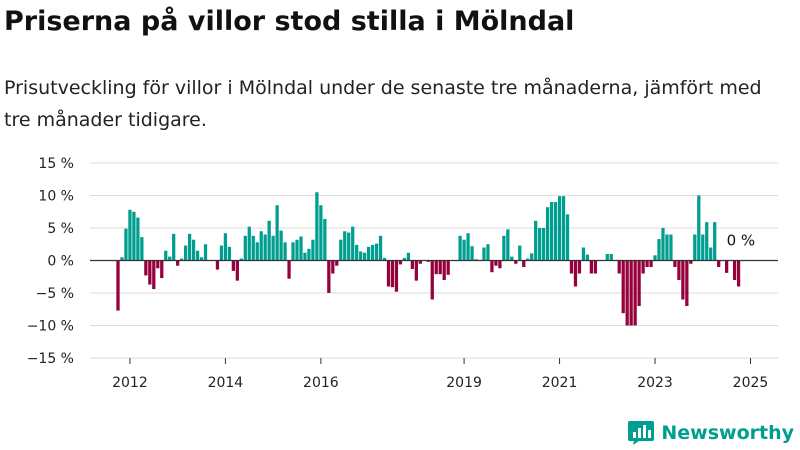 Image resolution: width=800 pixels, height=450 pixels. I want to click on brand-logo: Newsworthy, so click(710, 433).